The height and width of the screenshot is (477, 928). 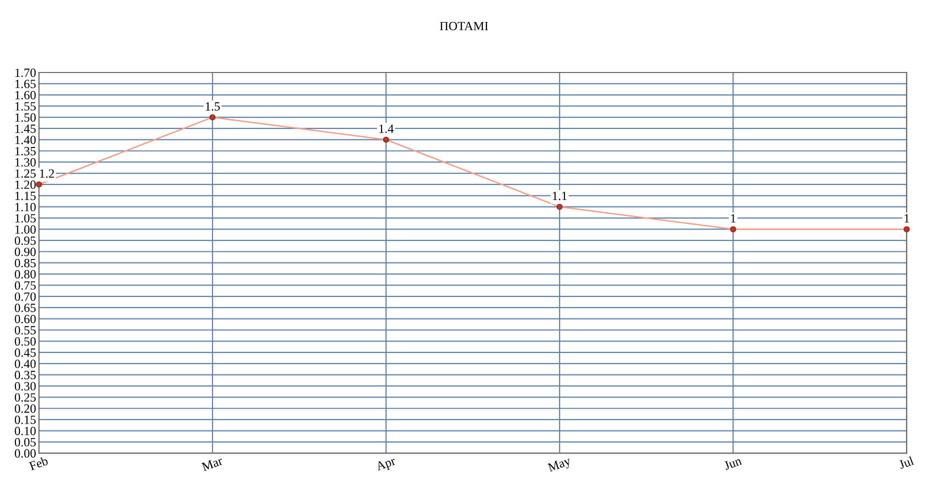 I want to click on y-tick-label: 0.20, so click(x=25, y=408).